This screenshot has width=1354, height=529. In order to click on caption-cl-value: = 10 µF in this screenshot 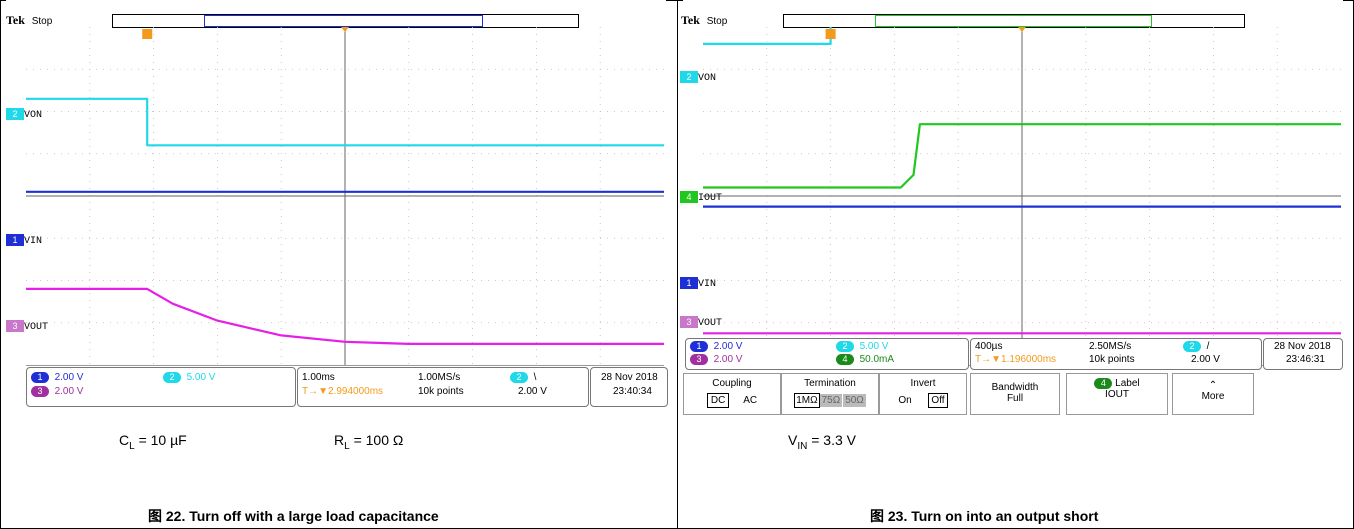, I will do `click(160, 440)`.